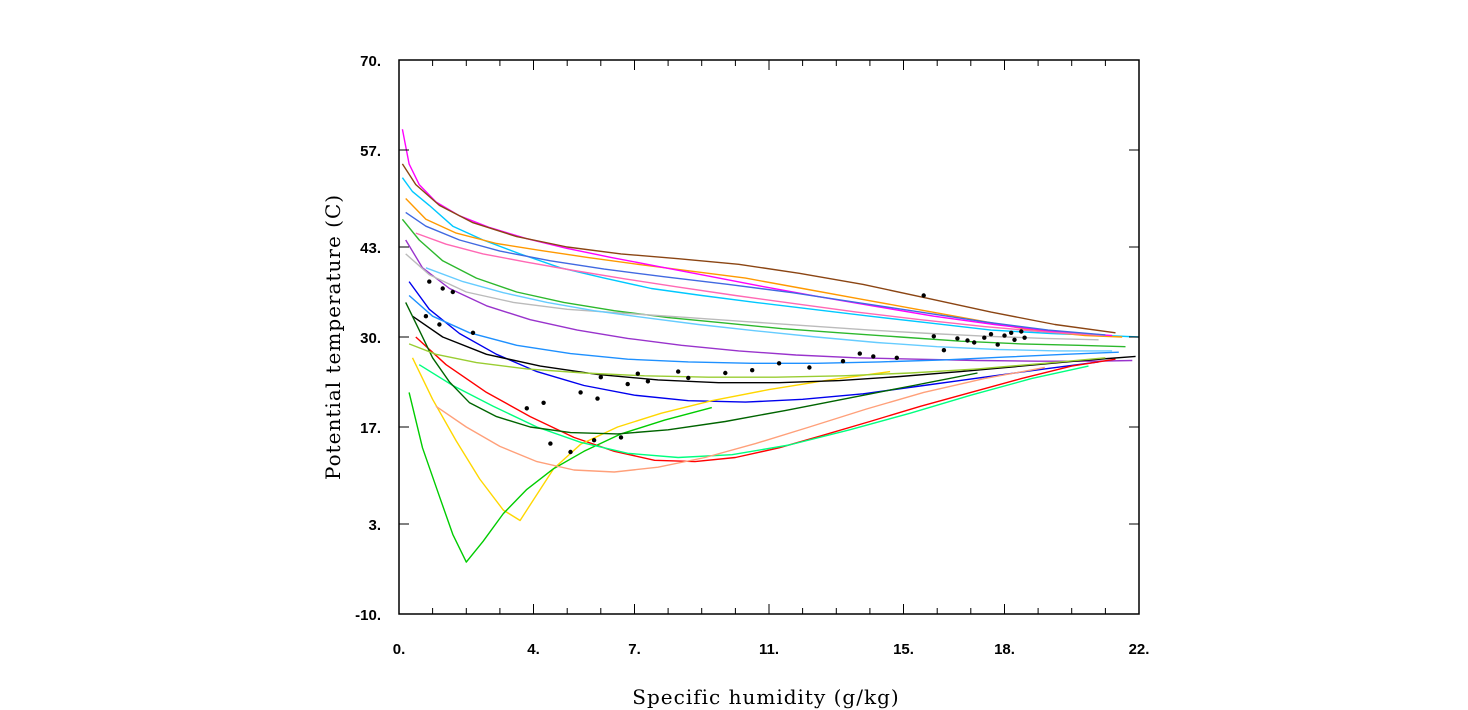 The height and width of the screenshot is (710, 1468). I want to click on y-tick-labels: -10. 3. 17. 30. 43. 57. 70., so click(368, 338).